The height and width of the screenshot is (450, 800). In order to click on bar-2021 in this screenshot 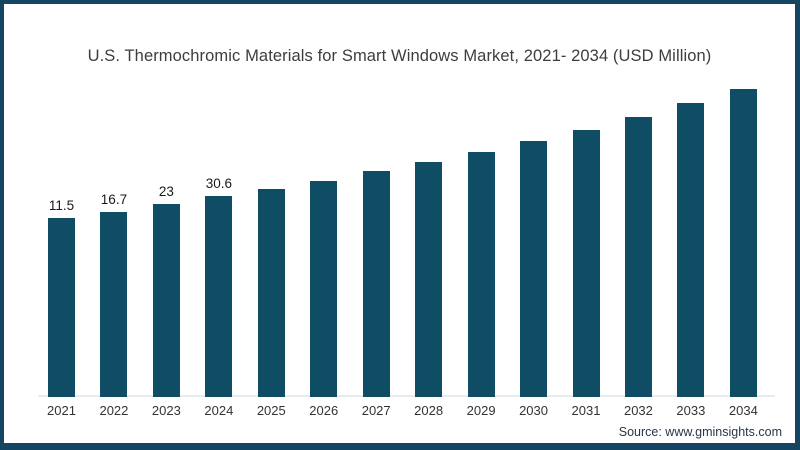, I will do `click(61, 307)`.